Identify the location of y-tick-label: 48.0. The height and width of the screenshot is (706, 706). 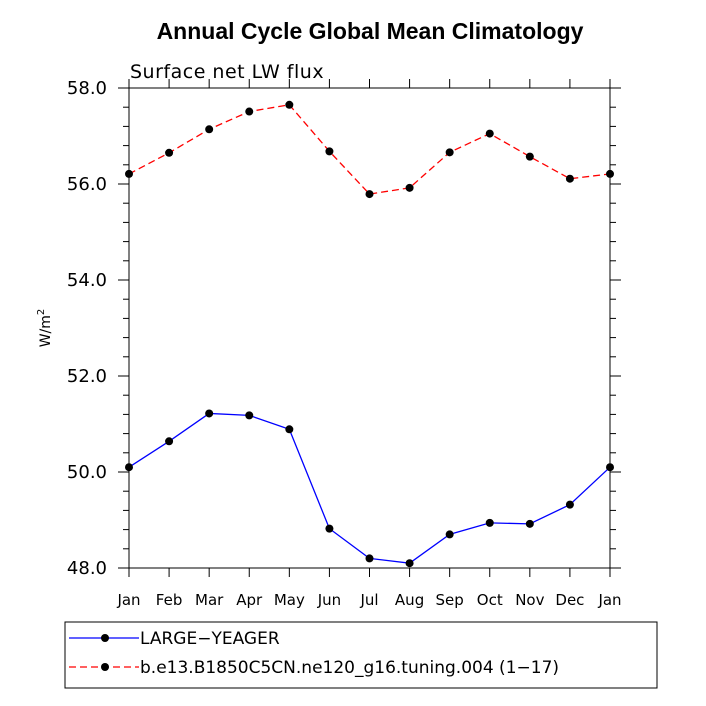
(87, 568).